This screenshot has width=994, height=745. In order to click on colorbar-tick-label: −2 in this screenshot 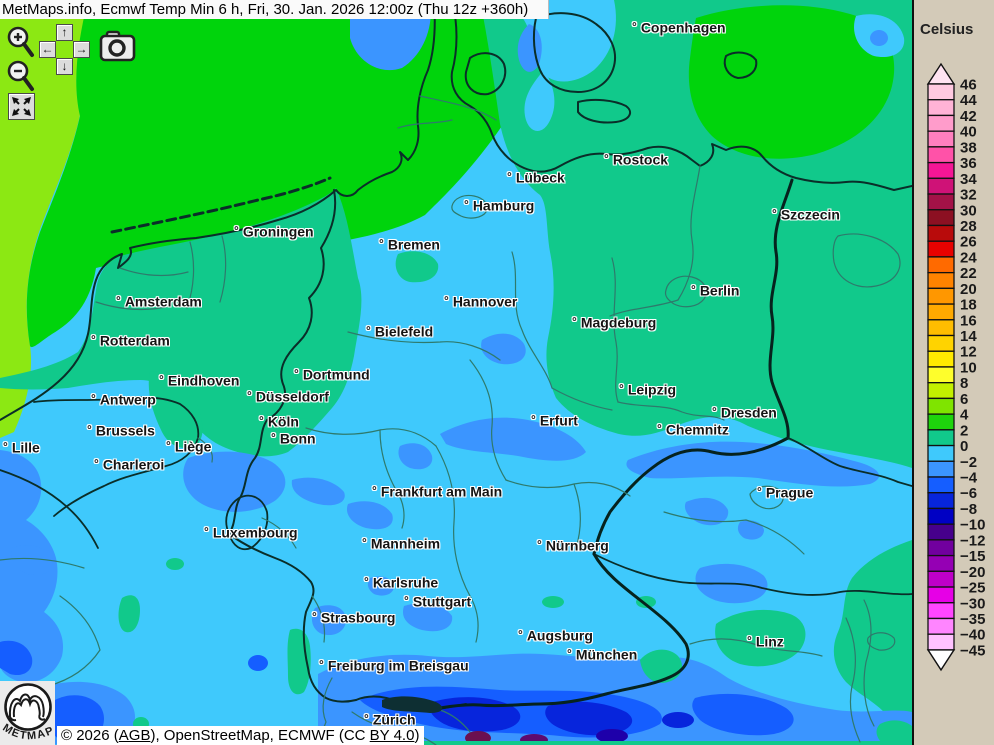, I will do `click(968, 462)`.